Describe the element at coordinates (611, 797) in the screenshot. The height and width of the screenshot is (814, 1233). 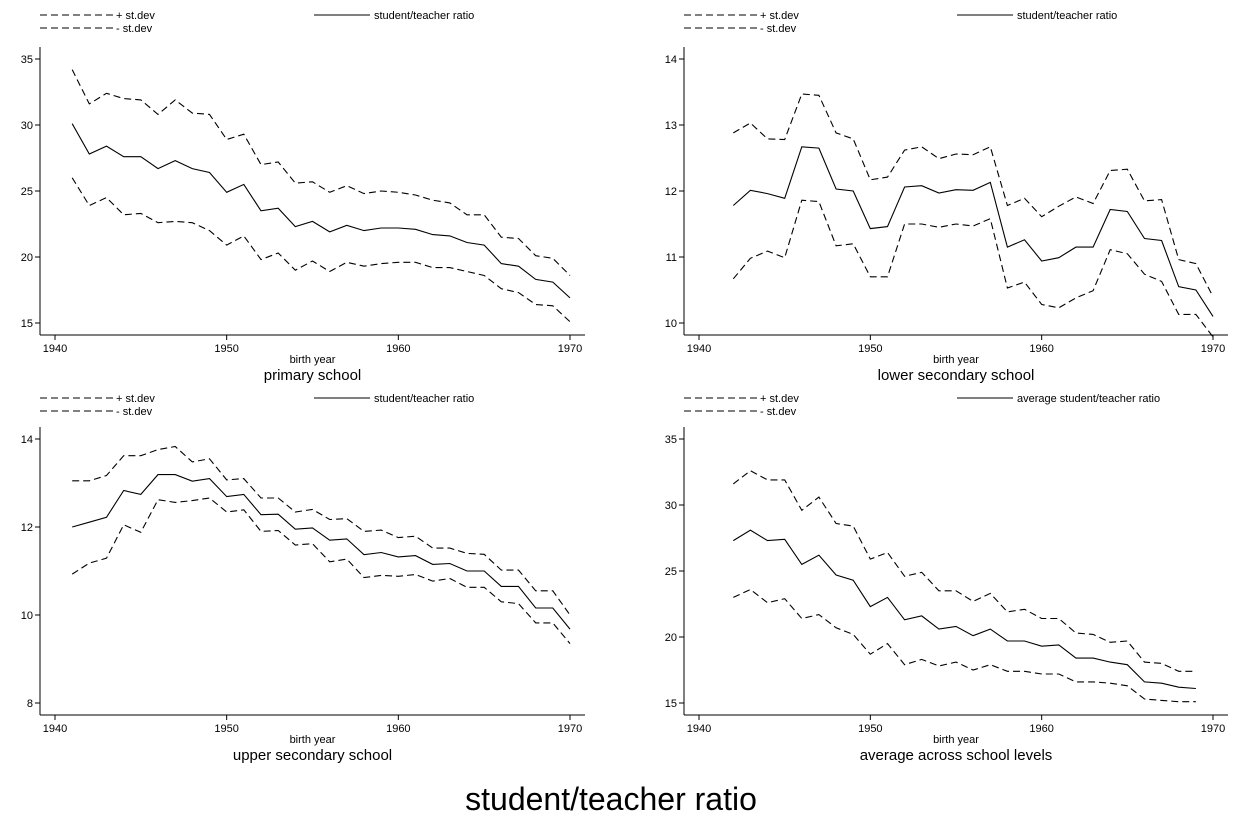
I see `figure-title: student/teacher ratio` at that location.